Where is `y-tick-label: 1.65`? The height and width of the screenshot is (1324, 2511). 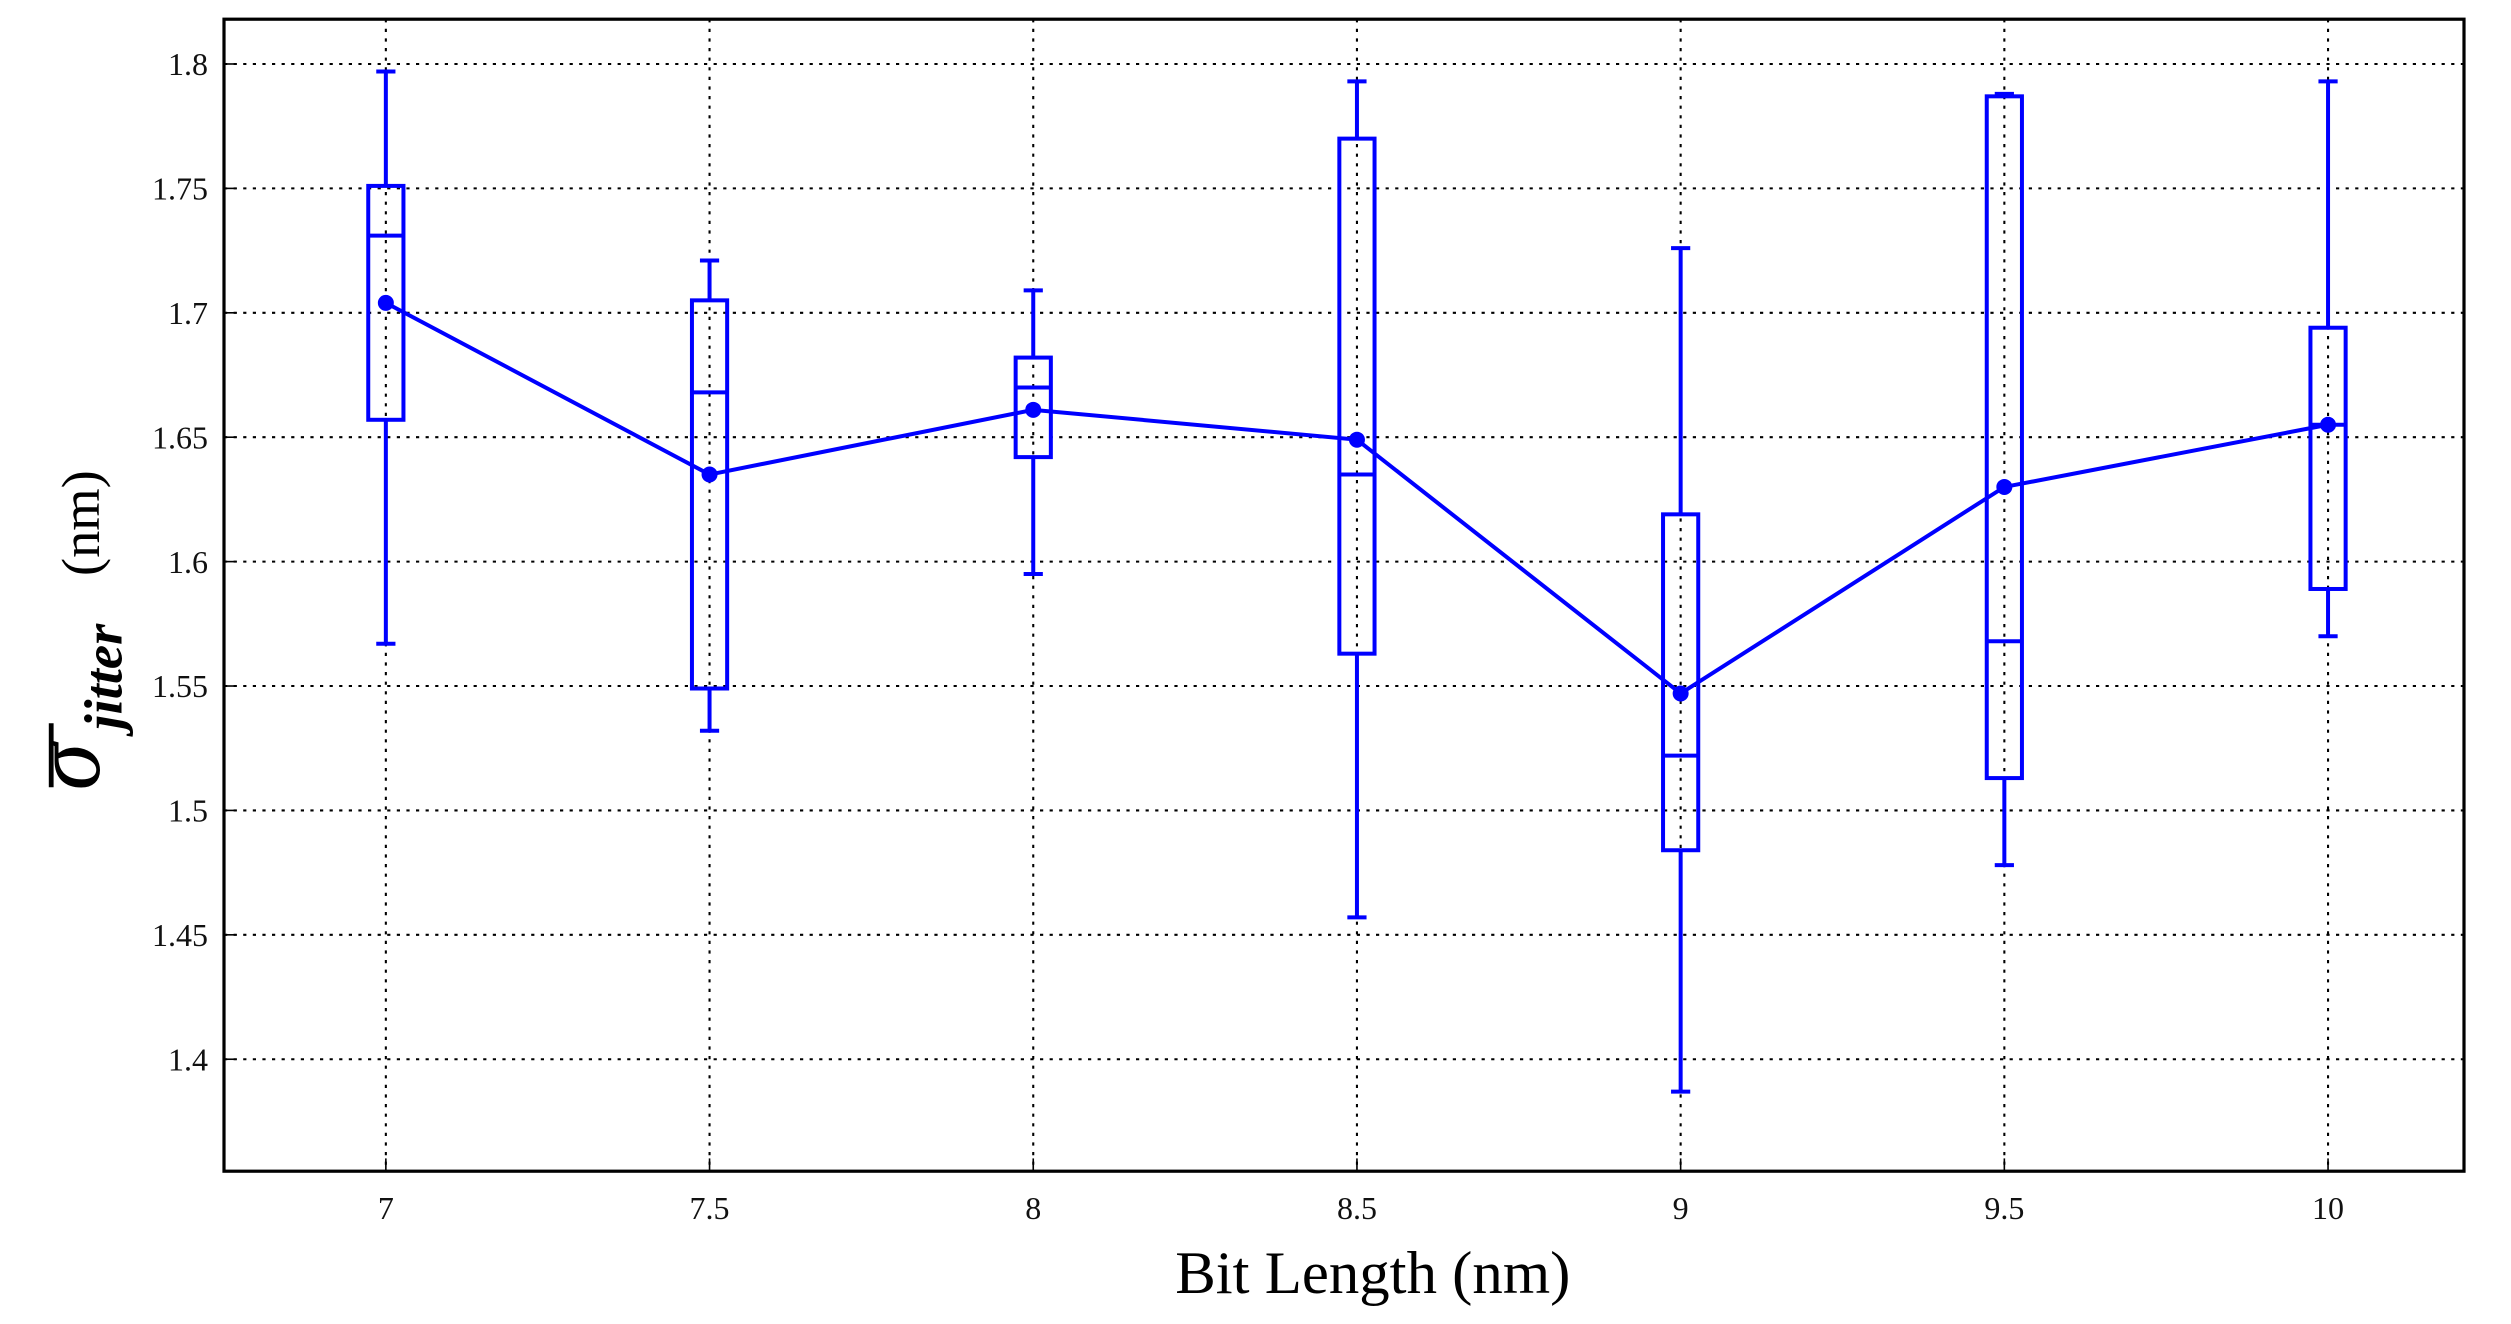
y-tick-label: 1.65 is located at coordinates (180, 437).